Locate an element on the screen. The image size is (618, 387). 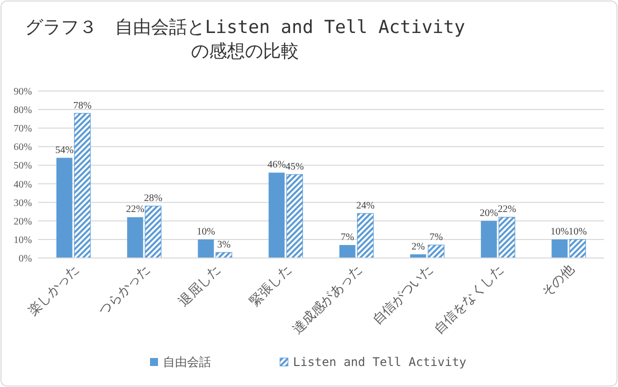
y-tick-label: 90% is located at coordinates (23, 92).